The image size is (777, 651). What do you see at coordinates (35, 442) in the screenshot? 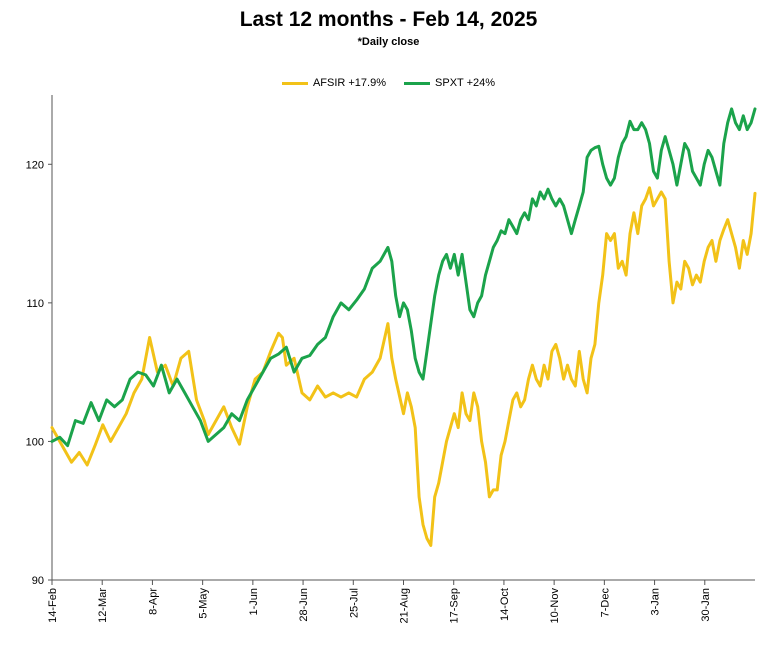
I see `y-tick-label: 100` at bounding box center [35, 442].